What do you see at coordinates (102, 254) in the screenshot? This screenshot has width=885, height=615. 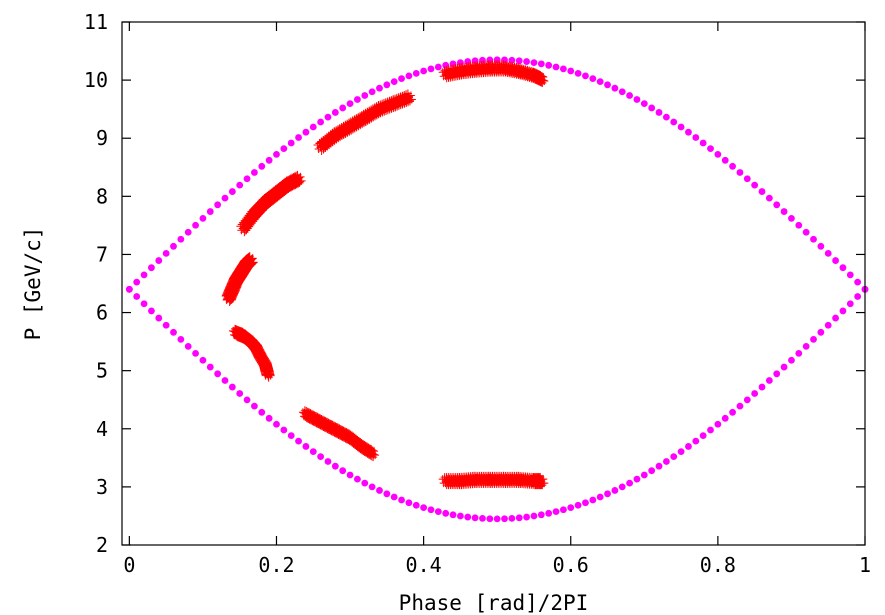 I see `y-tick-label: 7` at bounding box center [102, 254].